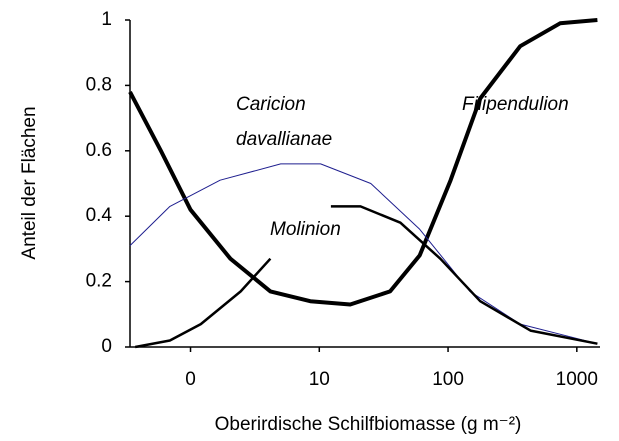 The width and height of the screenshot is (619, 441). I want to click on x-tick-label: 0, so click(190, 379).